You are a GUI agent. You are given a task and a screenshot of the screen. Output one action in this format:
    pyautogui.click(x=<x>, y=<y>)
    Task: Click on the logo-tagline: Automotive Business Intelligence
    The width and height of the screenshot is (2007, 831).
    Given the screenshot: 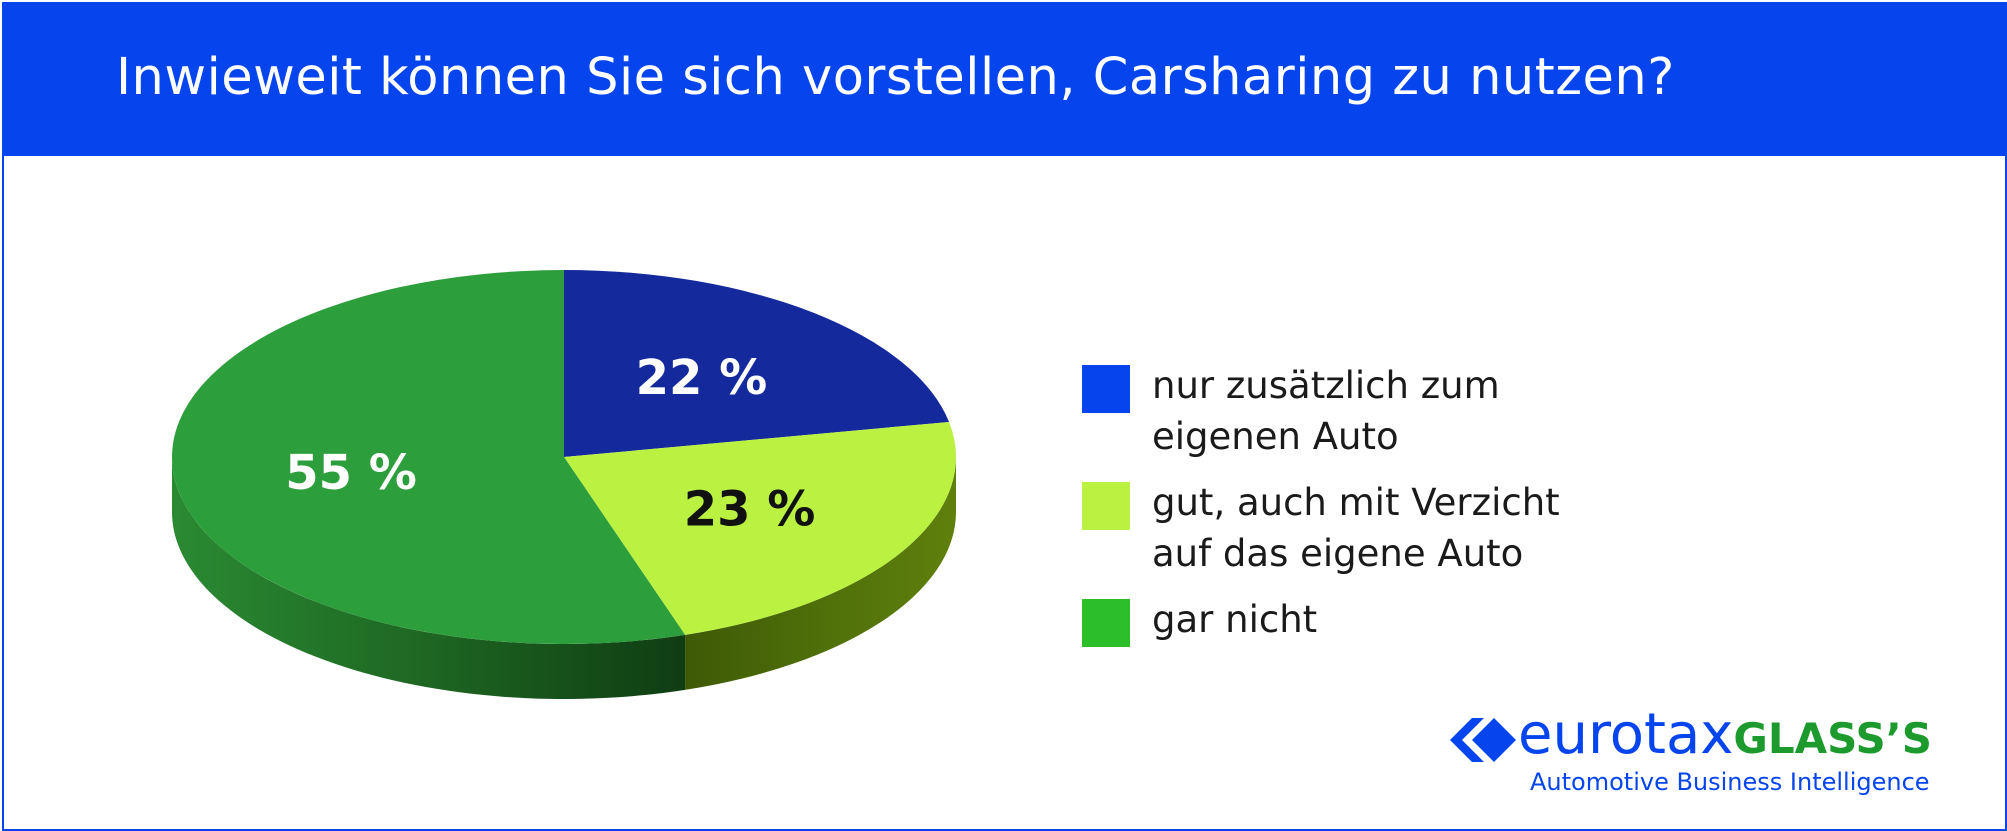 What is the action you would take?
    pyautogui.click(x=1730, y=782)
    